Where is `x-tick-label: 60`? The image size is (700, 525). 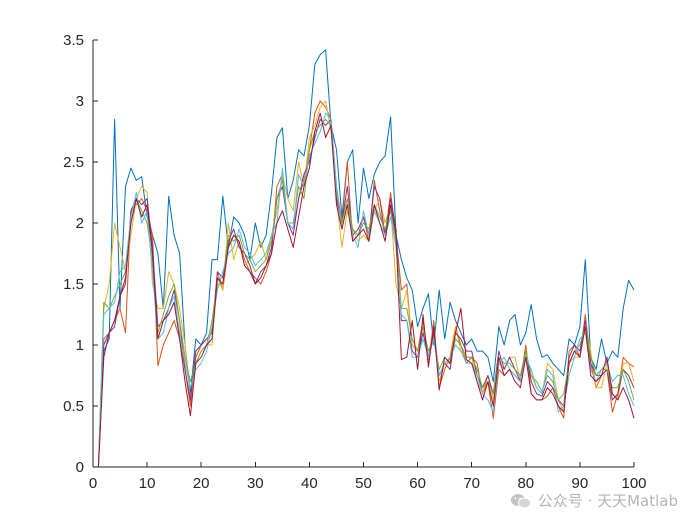
x-tick-label: 60 is located at coordinates (417, 483).